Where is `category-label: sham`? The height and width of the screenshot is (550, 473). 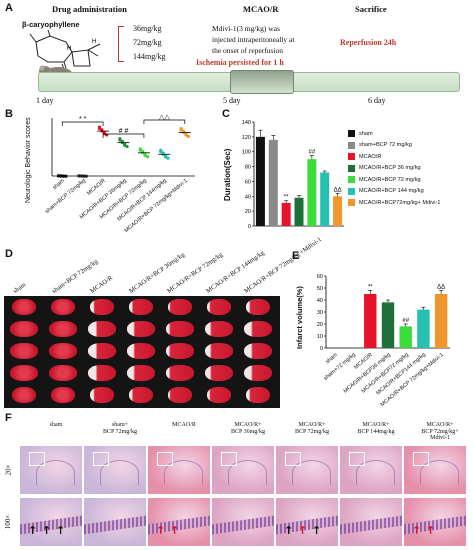
category-label: sham is located at coordinates (59, 185).